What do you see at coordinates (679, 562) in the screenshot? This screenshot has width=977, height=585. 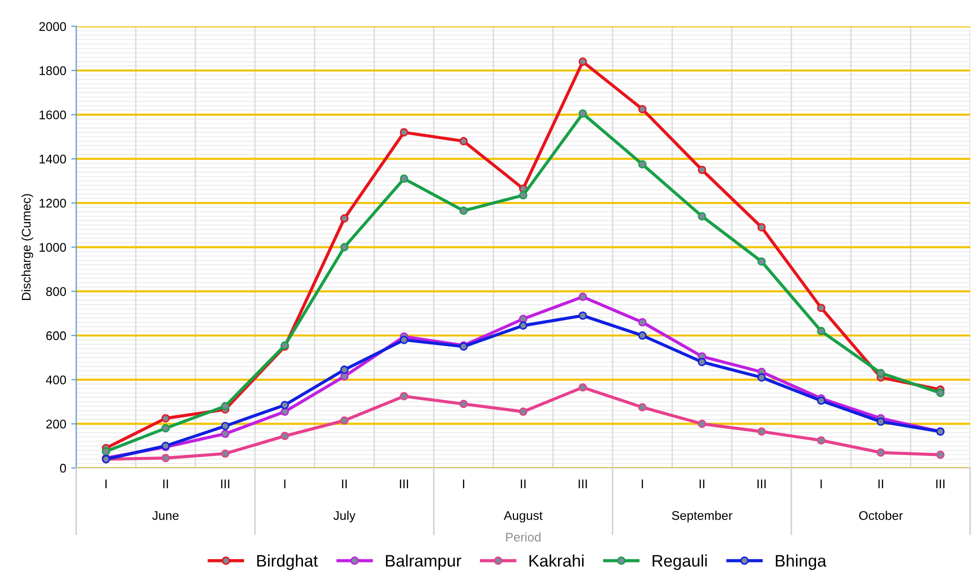 I see `legend-label: Regauli` at bounding box center [679, 562].